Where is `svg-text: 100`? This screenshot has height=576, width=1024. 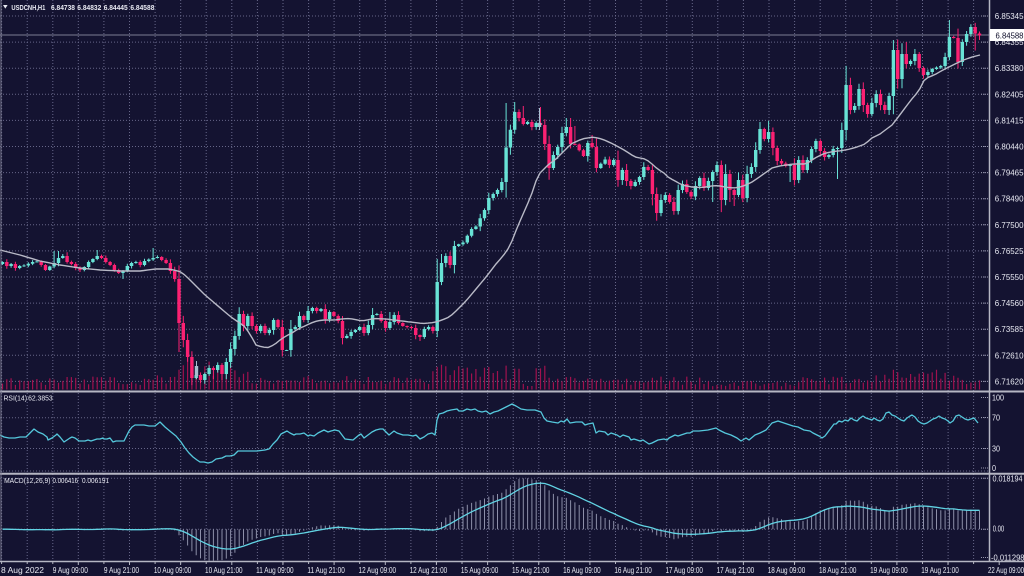
svg-text: 100 is located at coordinates (998, 398).